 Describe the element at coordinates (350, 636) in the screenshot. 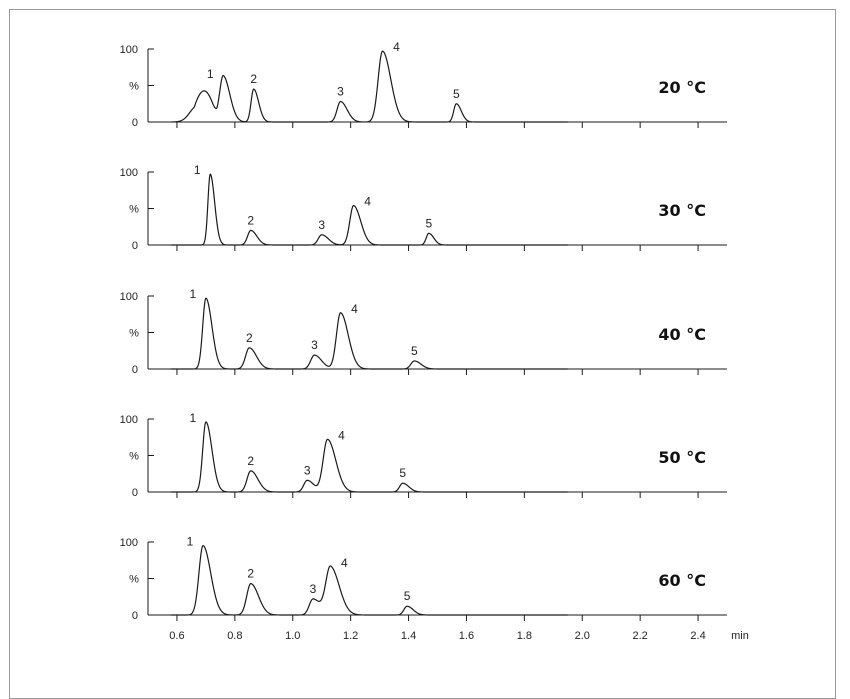

I see `x-tick-label: 1.2` at that location.